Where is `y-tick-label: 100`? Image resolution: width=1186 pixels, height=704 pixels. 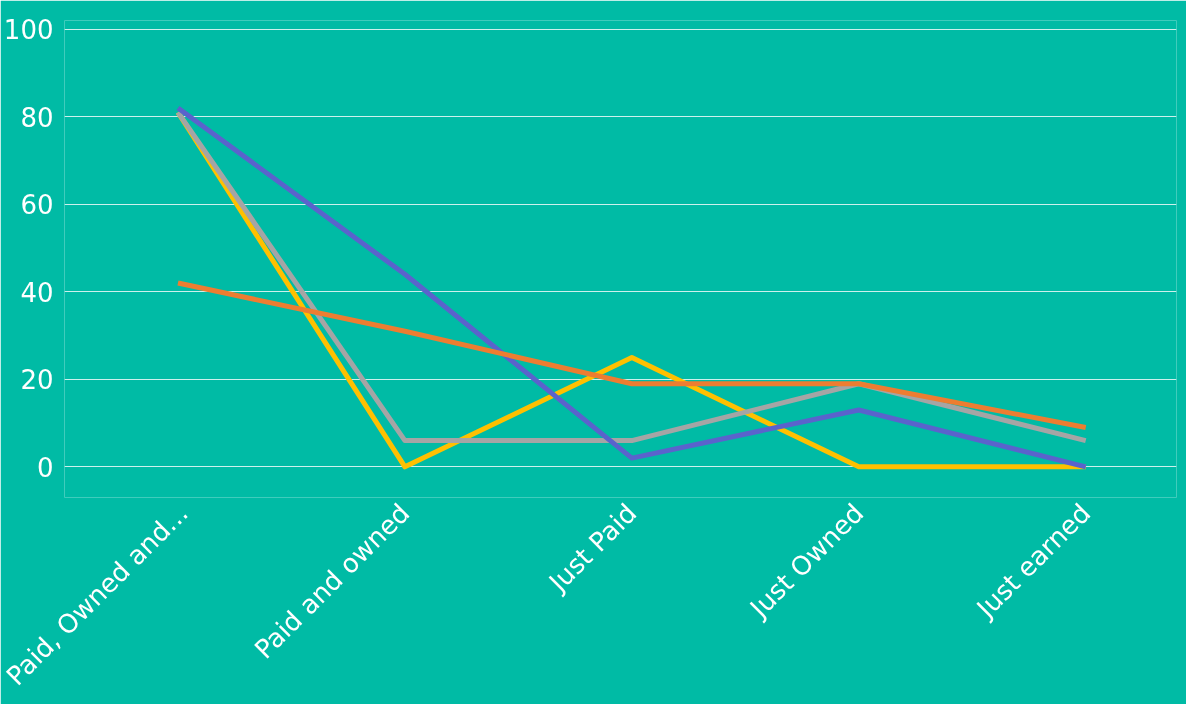
y-tick-label: 100 is located at coordinates (28, 30).